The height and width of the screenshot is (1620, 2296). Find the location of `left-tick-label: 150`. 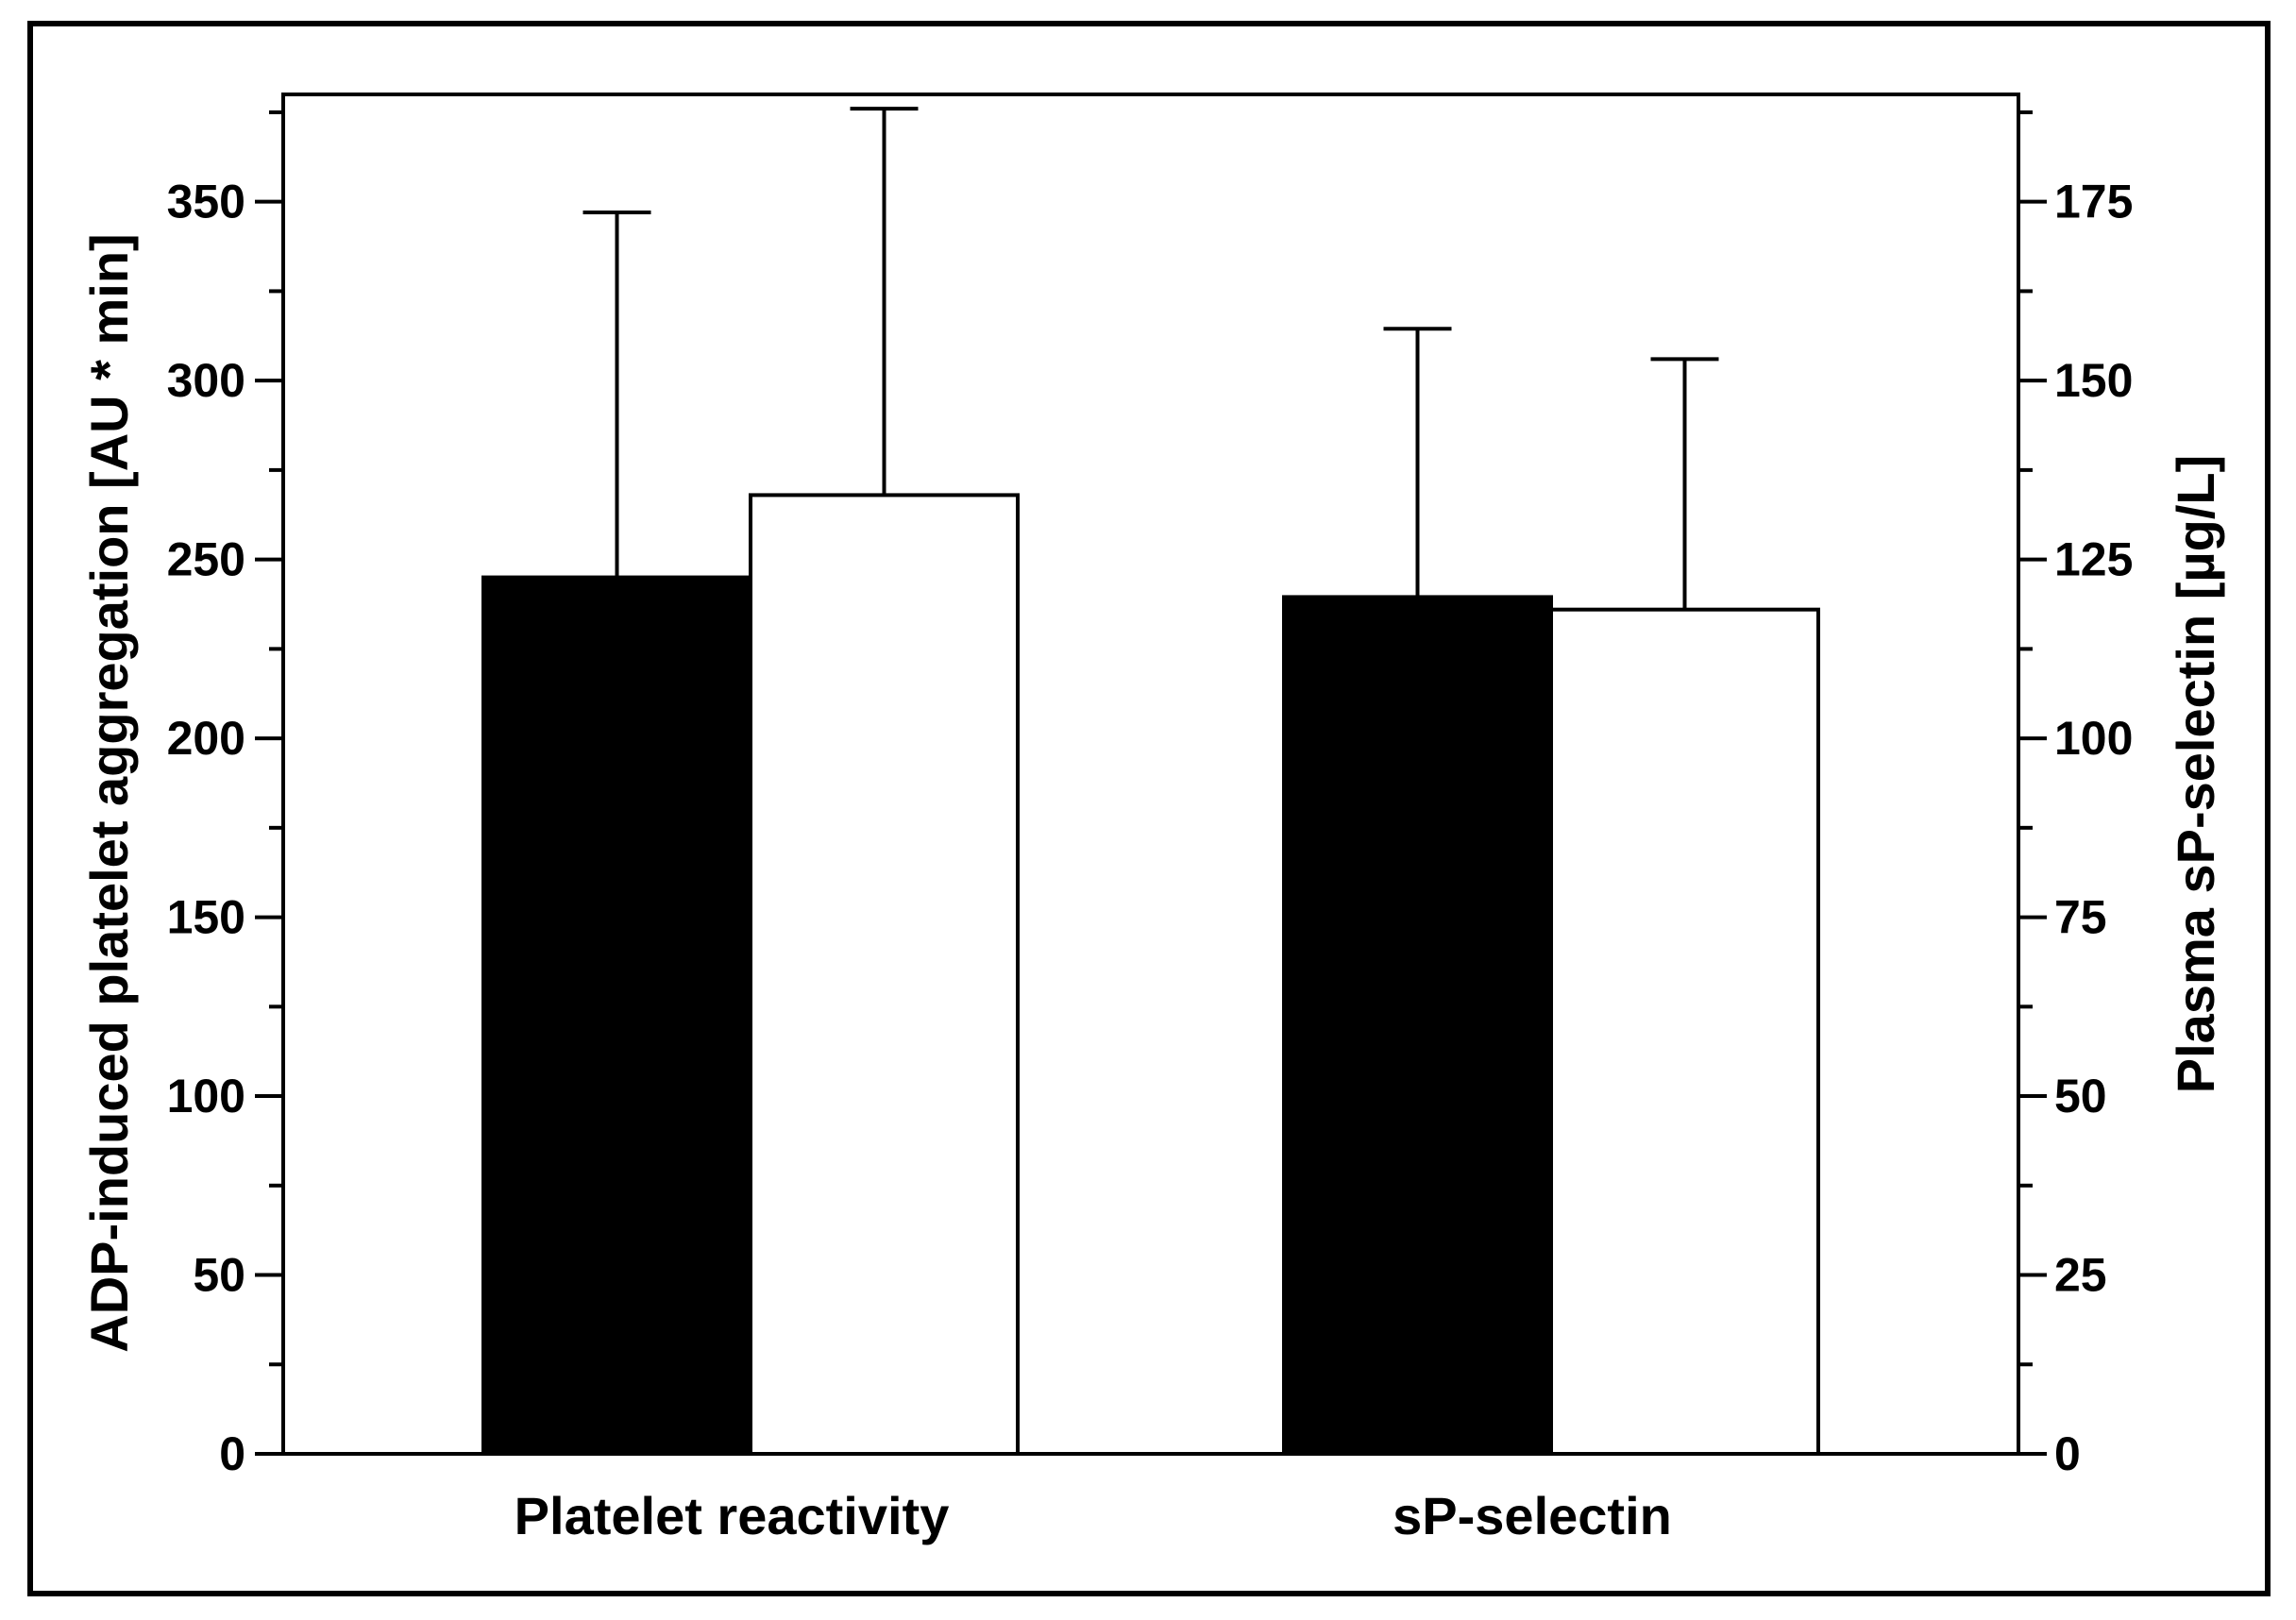

left-tick-label: 150 is located at coordinates (206, 918).